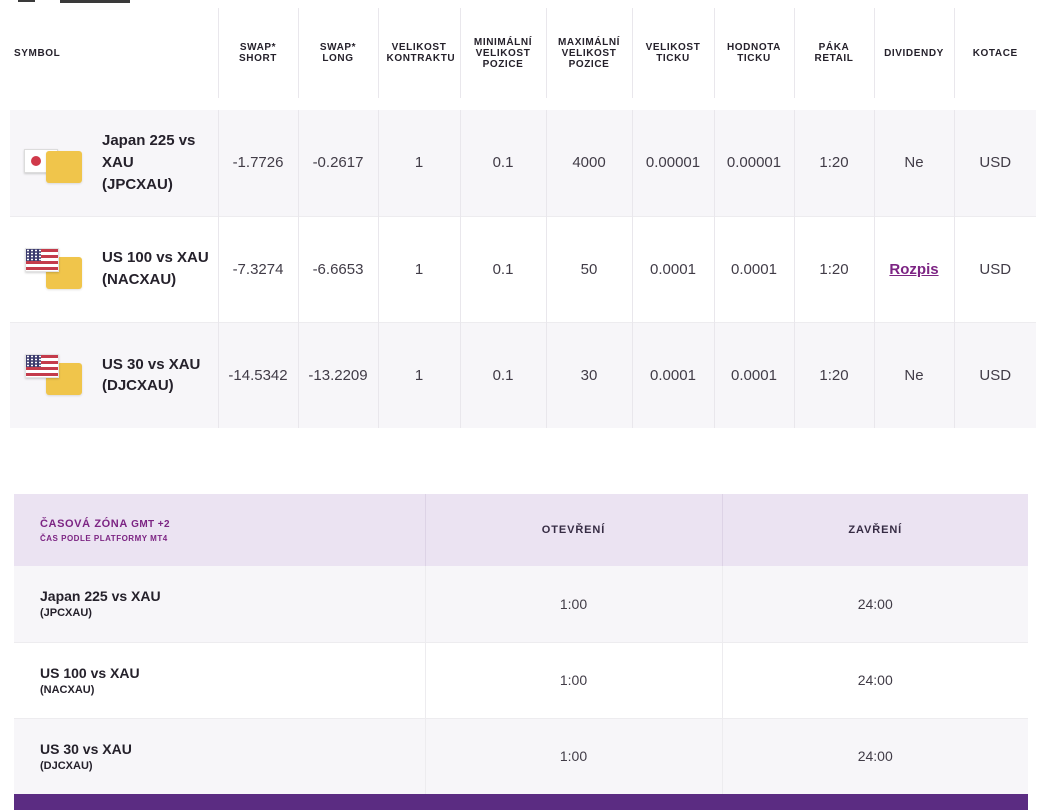 The image size is (1050, 810). Describe the element at coordinates (37, 53) in the screenshot. I see `column-header-symbol: SYMBOL` at that location.